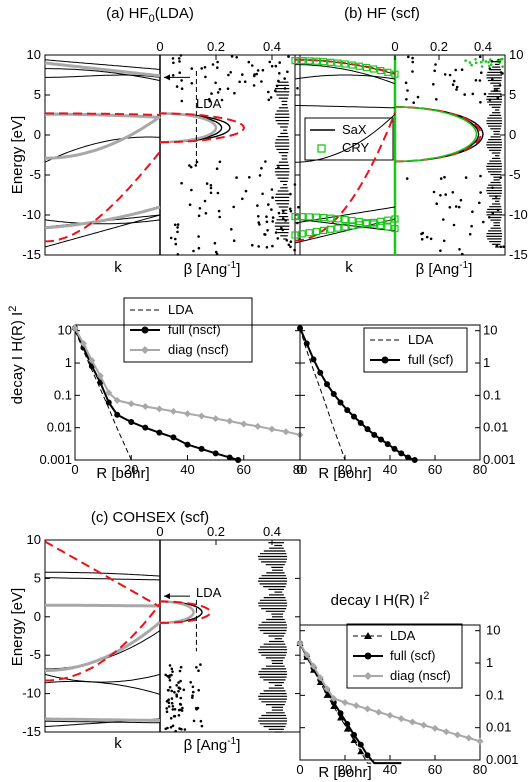 Image resolution: width=530 pixels, height=782 pixels. I want to click on decay-ytick-label-a: 0.01, so click(59, 427).